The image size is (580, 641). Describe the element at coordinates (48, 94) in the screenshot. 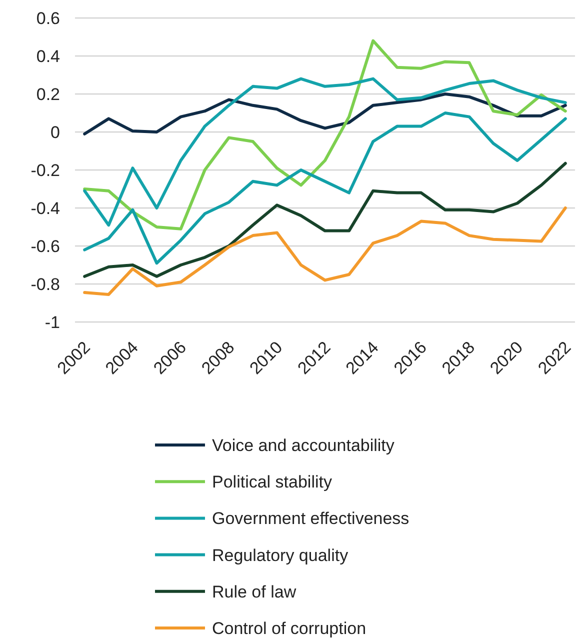

I see `y-tick-label: 0.2` at that location.